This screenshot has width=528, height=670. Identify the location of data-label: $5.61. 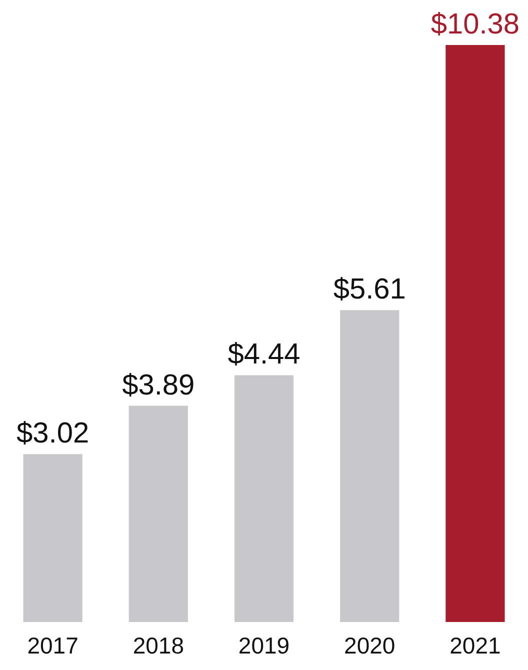
(369, 290).